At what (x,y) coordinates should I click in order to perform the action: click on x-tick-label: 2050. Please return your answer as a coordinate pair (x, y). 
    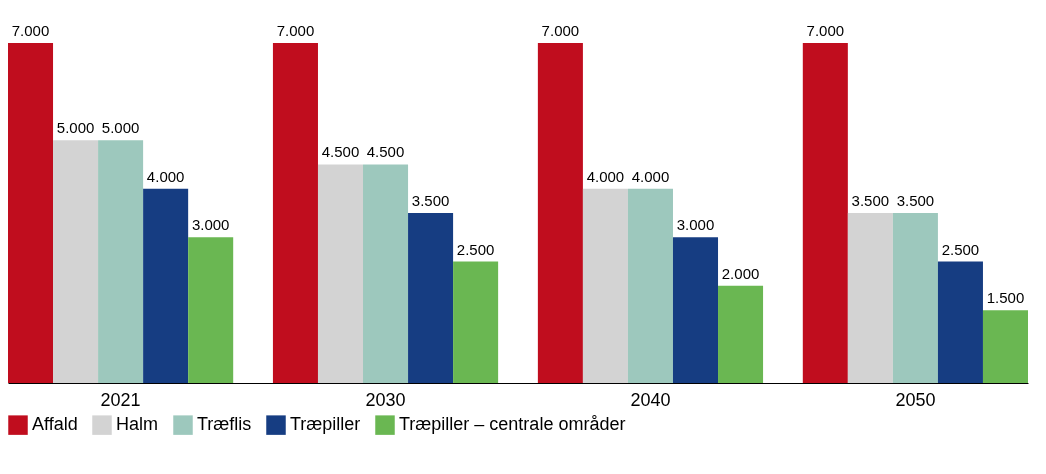
    Looking at the image, I should click on (915, 399).